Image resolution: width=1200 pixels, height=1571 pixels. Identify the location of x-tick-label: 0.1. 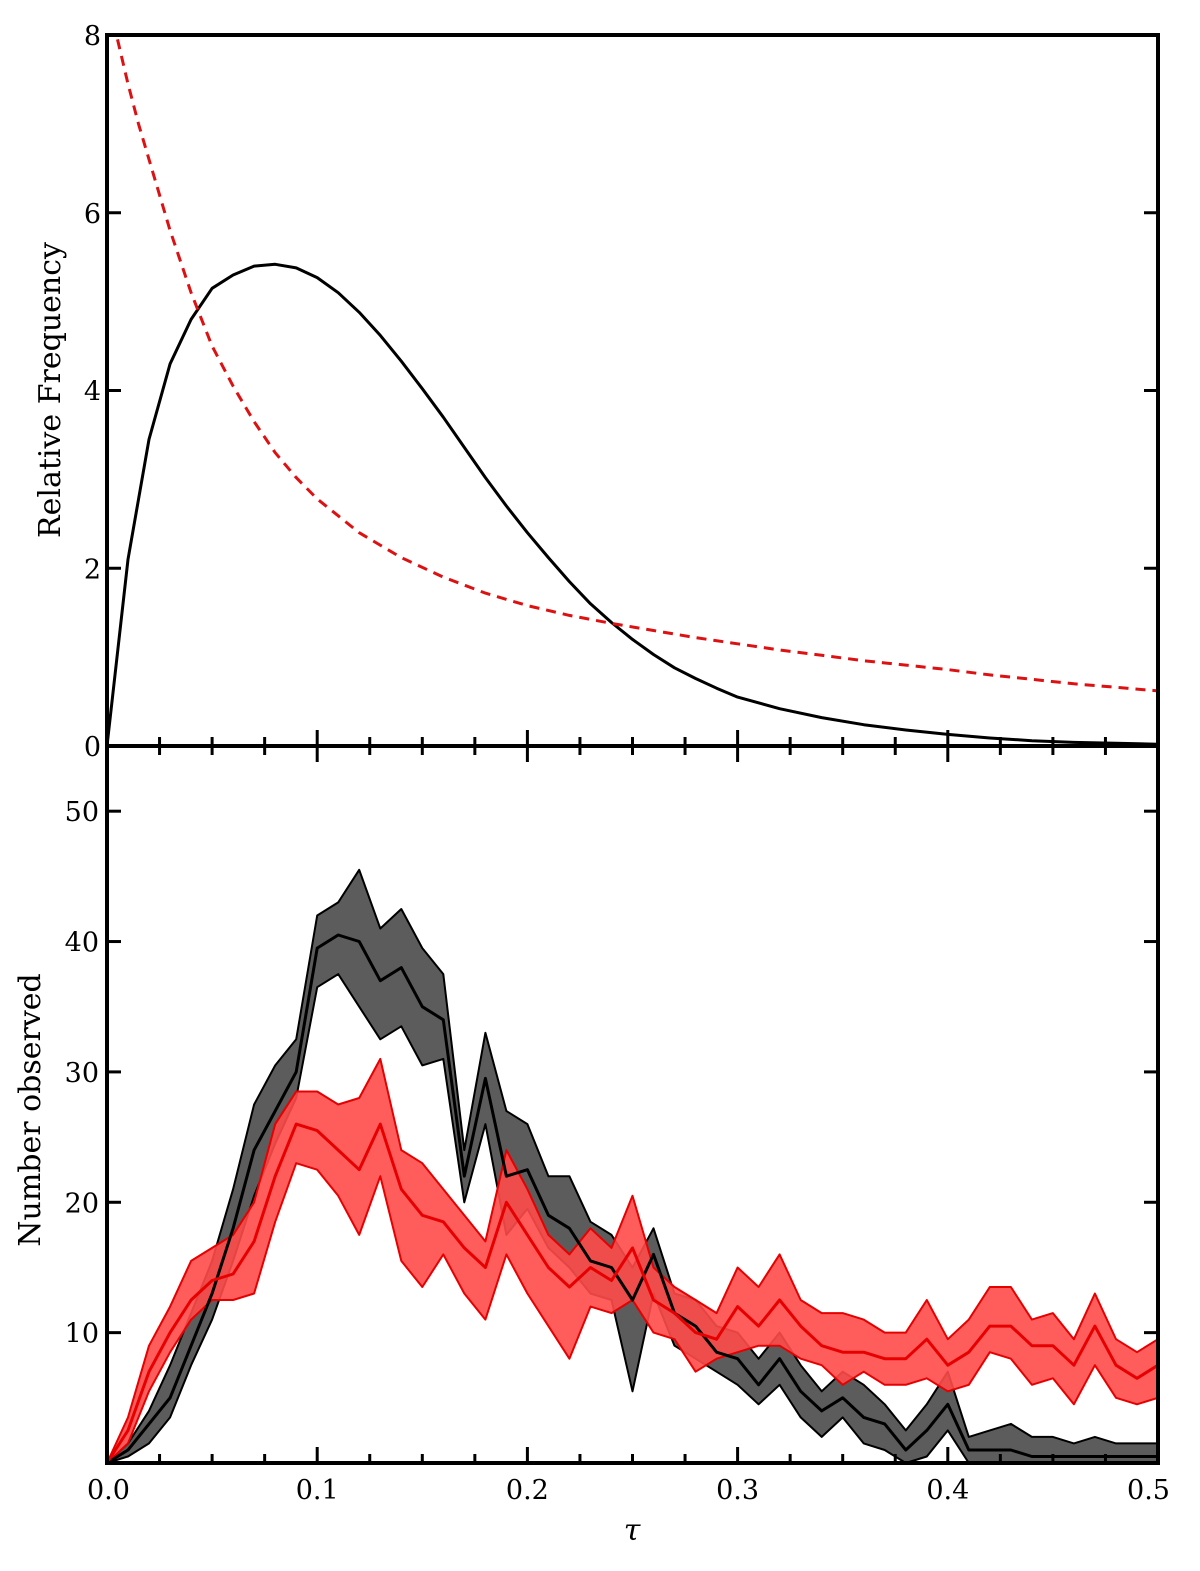
(317, 1490).